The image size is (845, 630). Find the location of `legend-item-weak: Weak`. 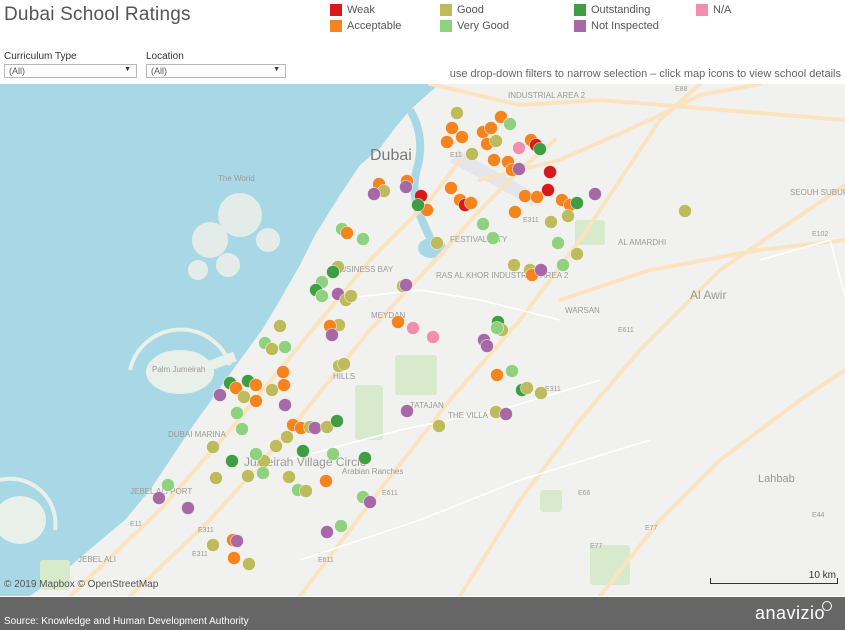

legend-item-weak: Weak is located at coordinates (352, 10).